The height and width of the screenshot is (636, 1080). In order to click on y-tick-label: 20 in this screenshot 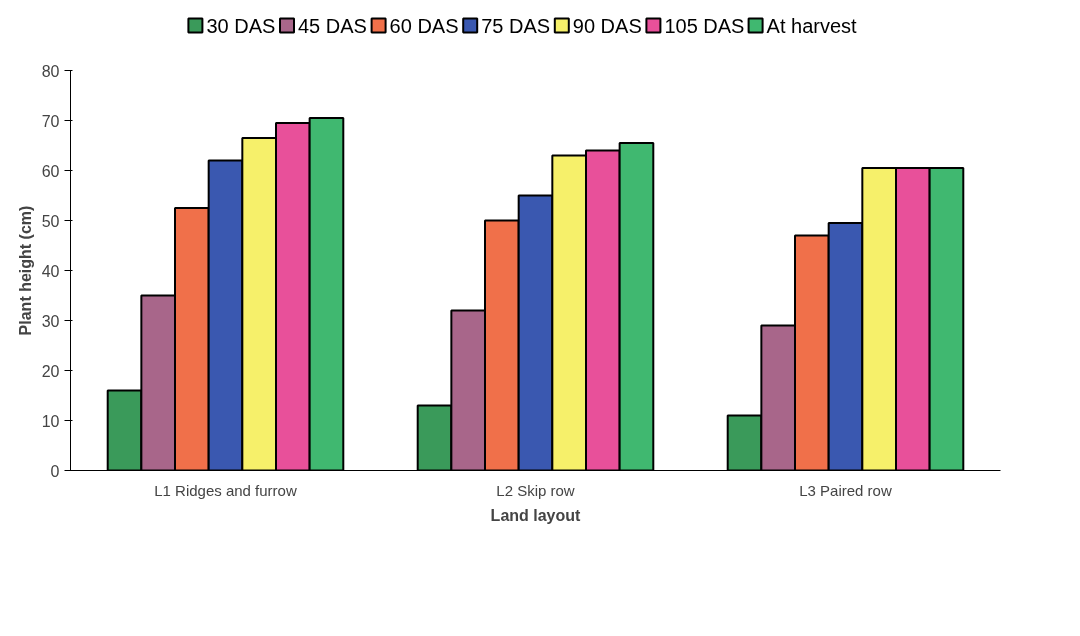, I will do `click(50, 371)`.